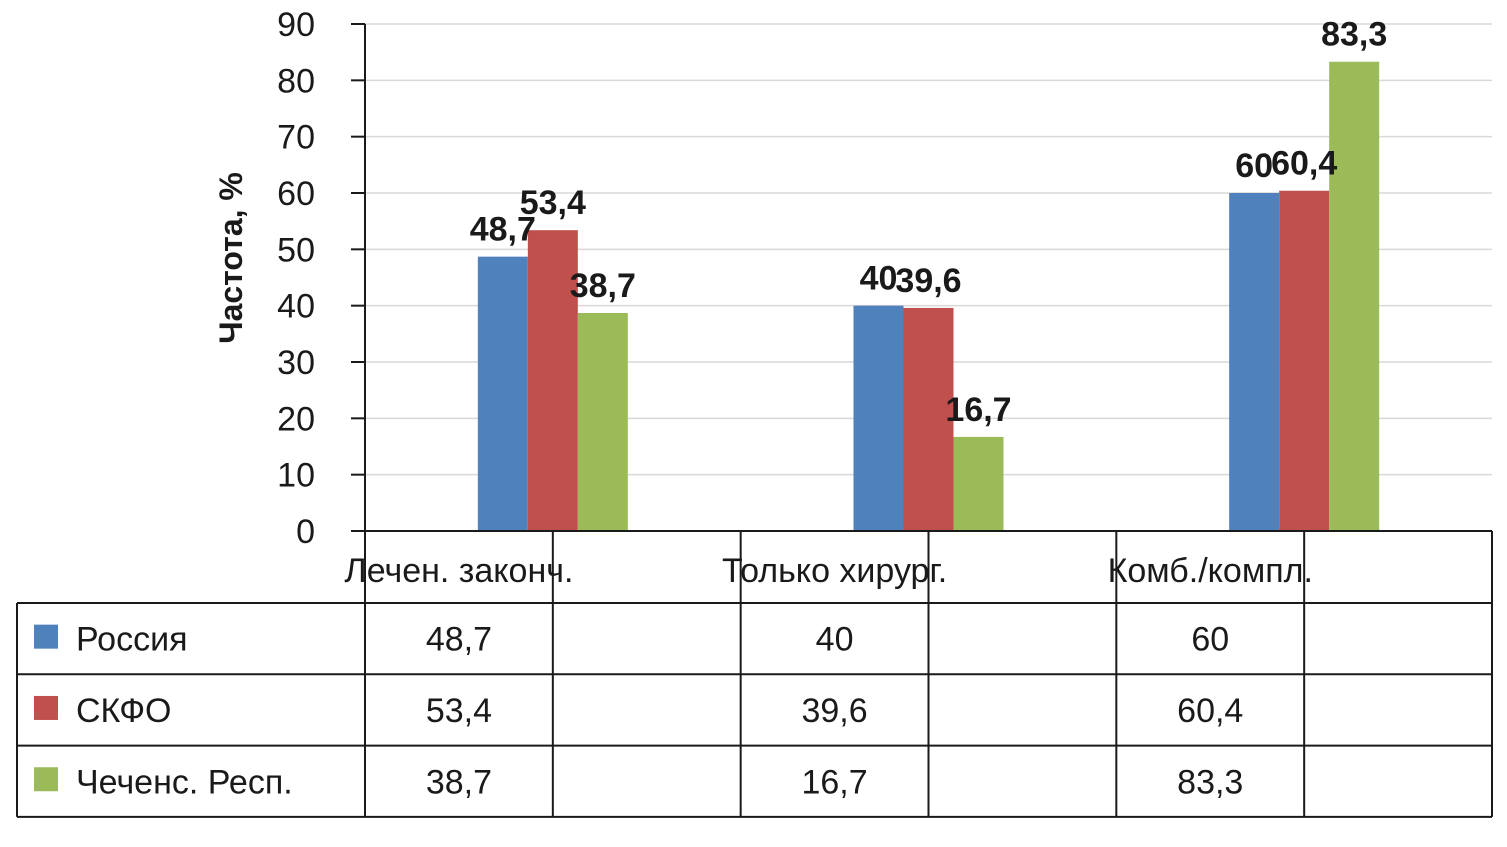  Describe the element at coordinates (1210, 782) in the screenshot. I see `table-value: 83,3` at that location.